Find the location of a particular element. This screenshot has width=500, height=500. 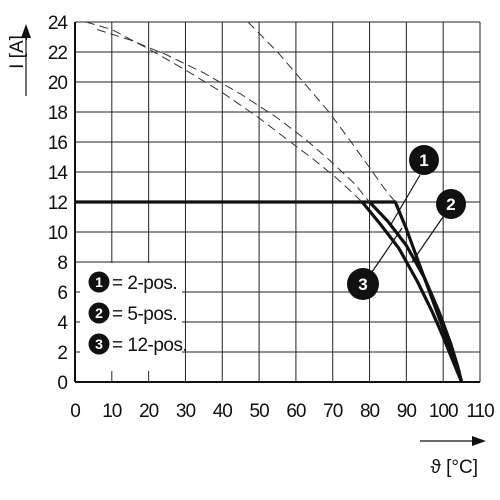

x-tick-label: 10 is located at coordinates (112, 411).